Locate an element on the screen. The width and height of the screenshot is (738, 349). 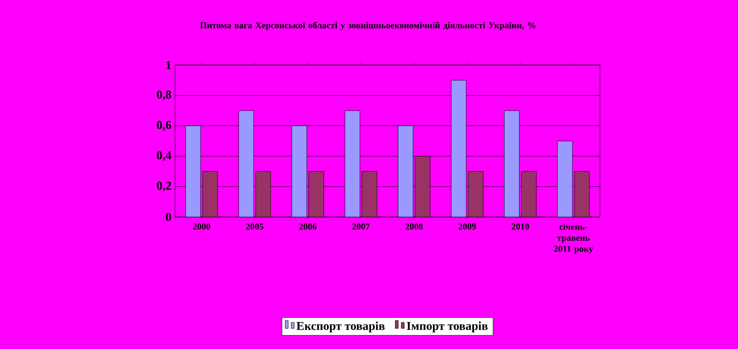
y-tick-label: 0,6 is located at coordinates (164, 125).